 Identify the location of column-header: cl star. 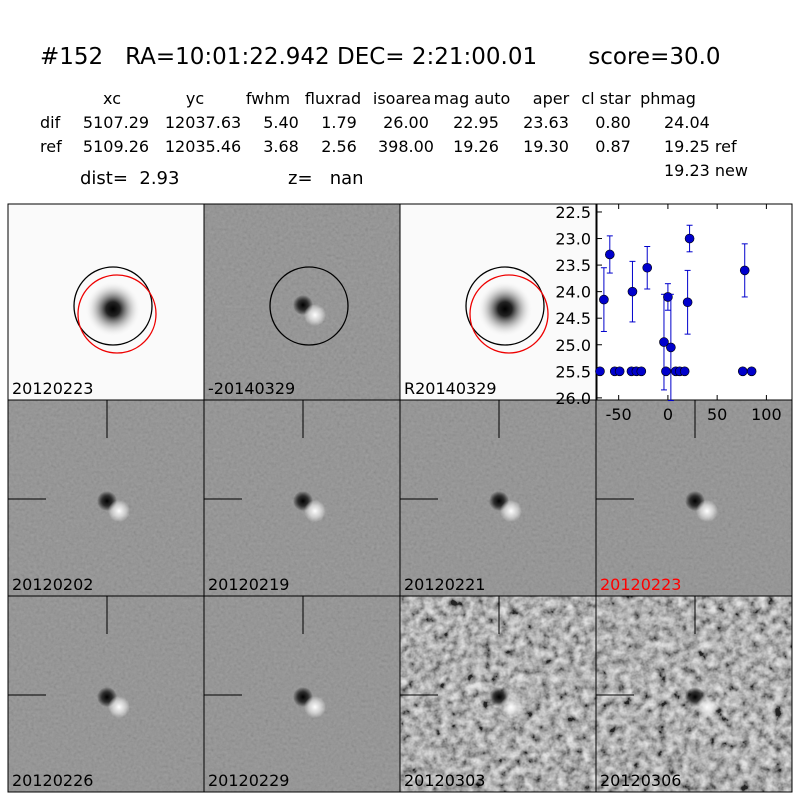
(606, 98).